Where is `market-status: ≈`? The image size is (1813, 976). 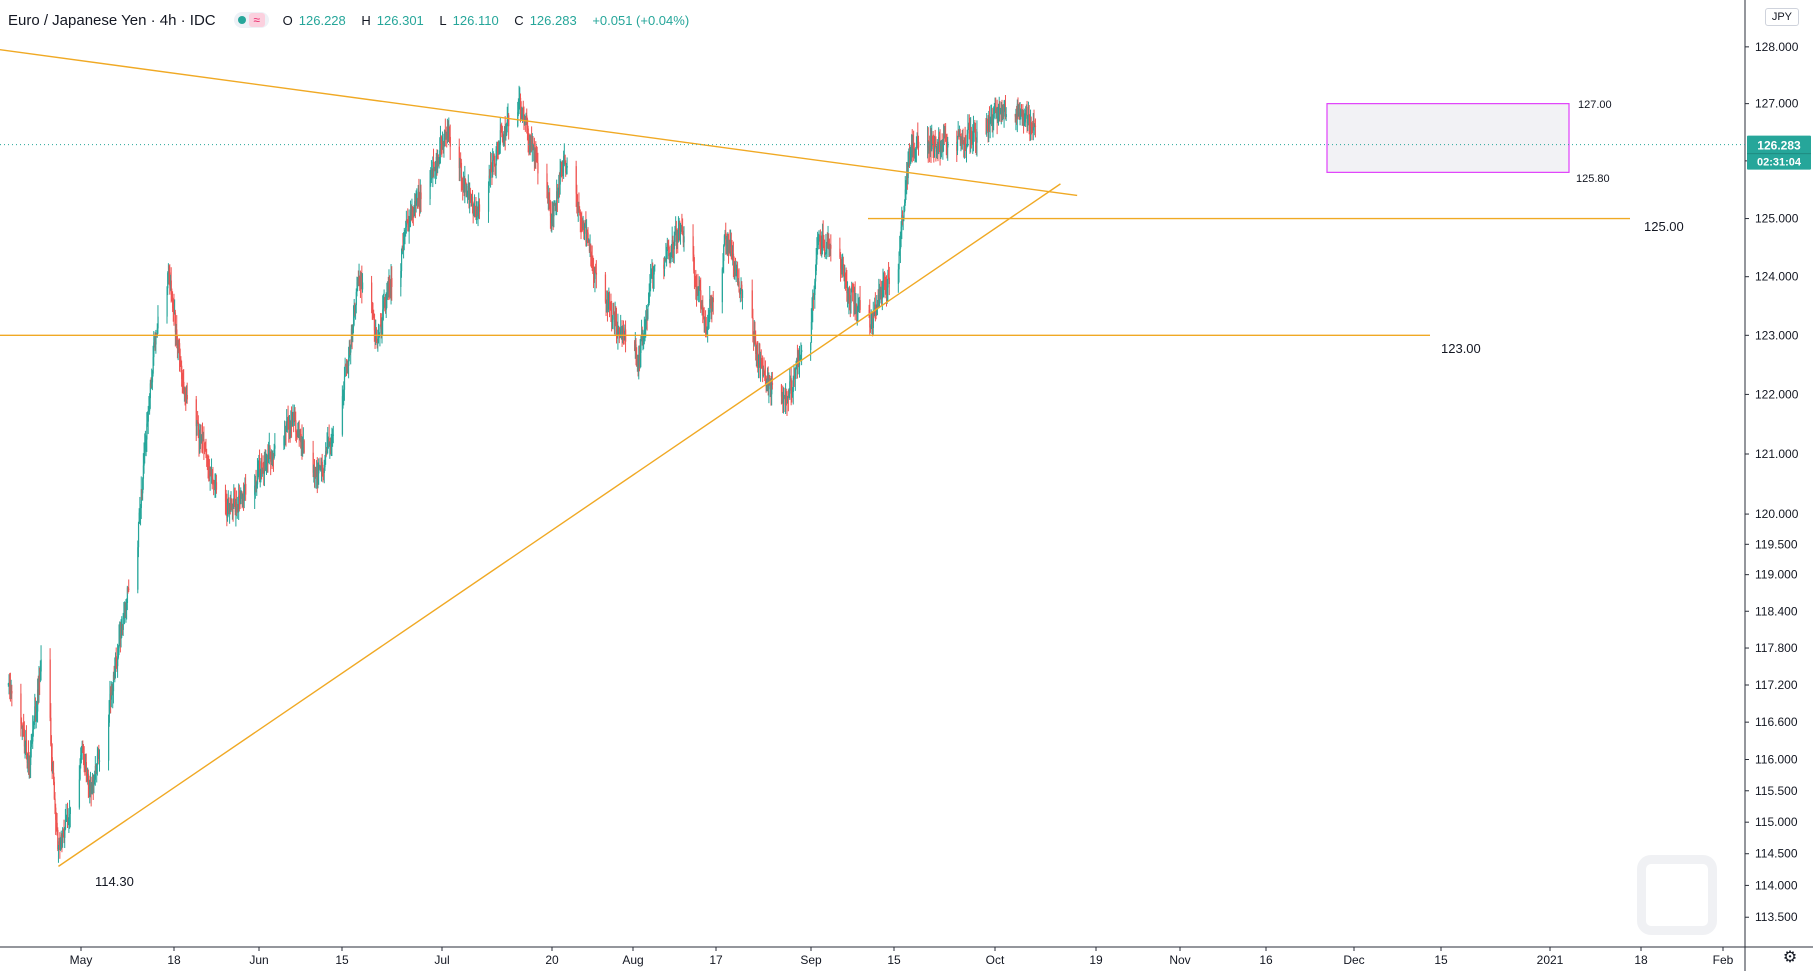
market-status: ≈ is located at coordinates (251, 20).